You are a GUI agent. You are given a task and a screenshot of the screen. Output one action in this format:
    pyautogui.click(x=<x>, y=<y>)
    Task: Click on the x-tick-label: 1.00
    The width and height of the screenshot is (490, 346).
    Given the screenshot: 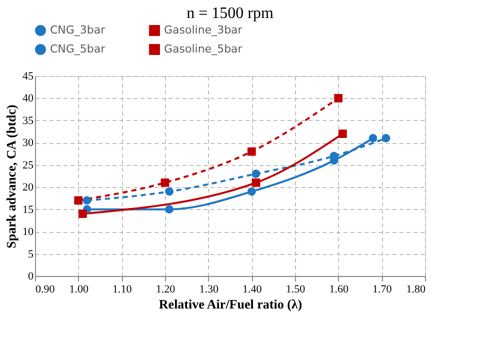 What is the action you would take?
    pyautogui.click(x=79, y=290)
    